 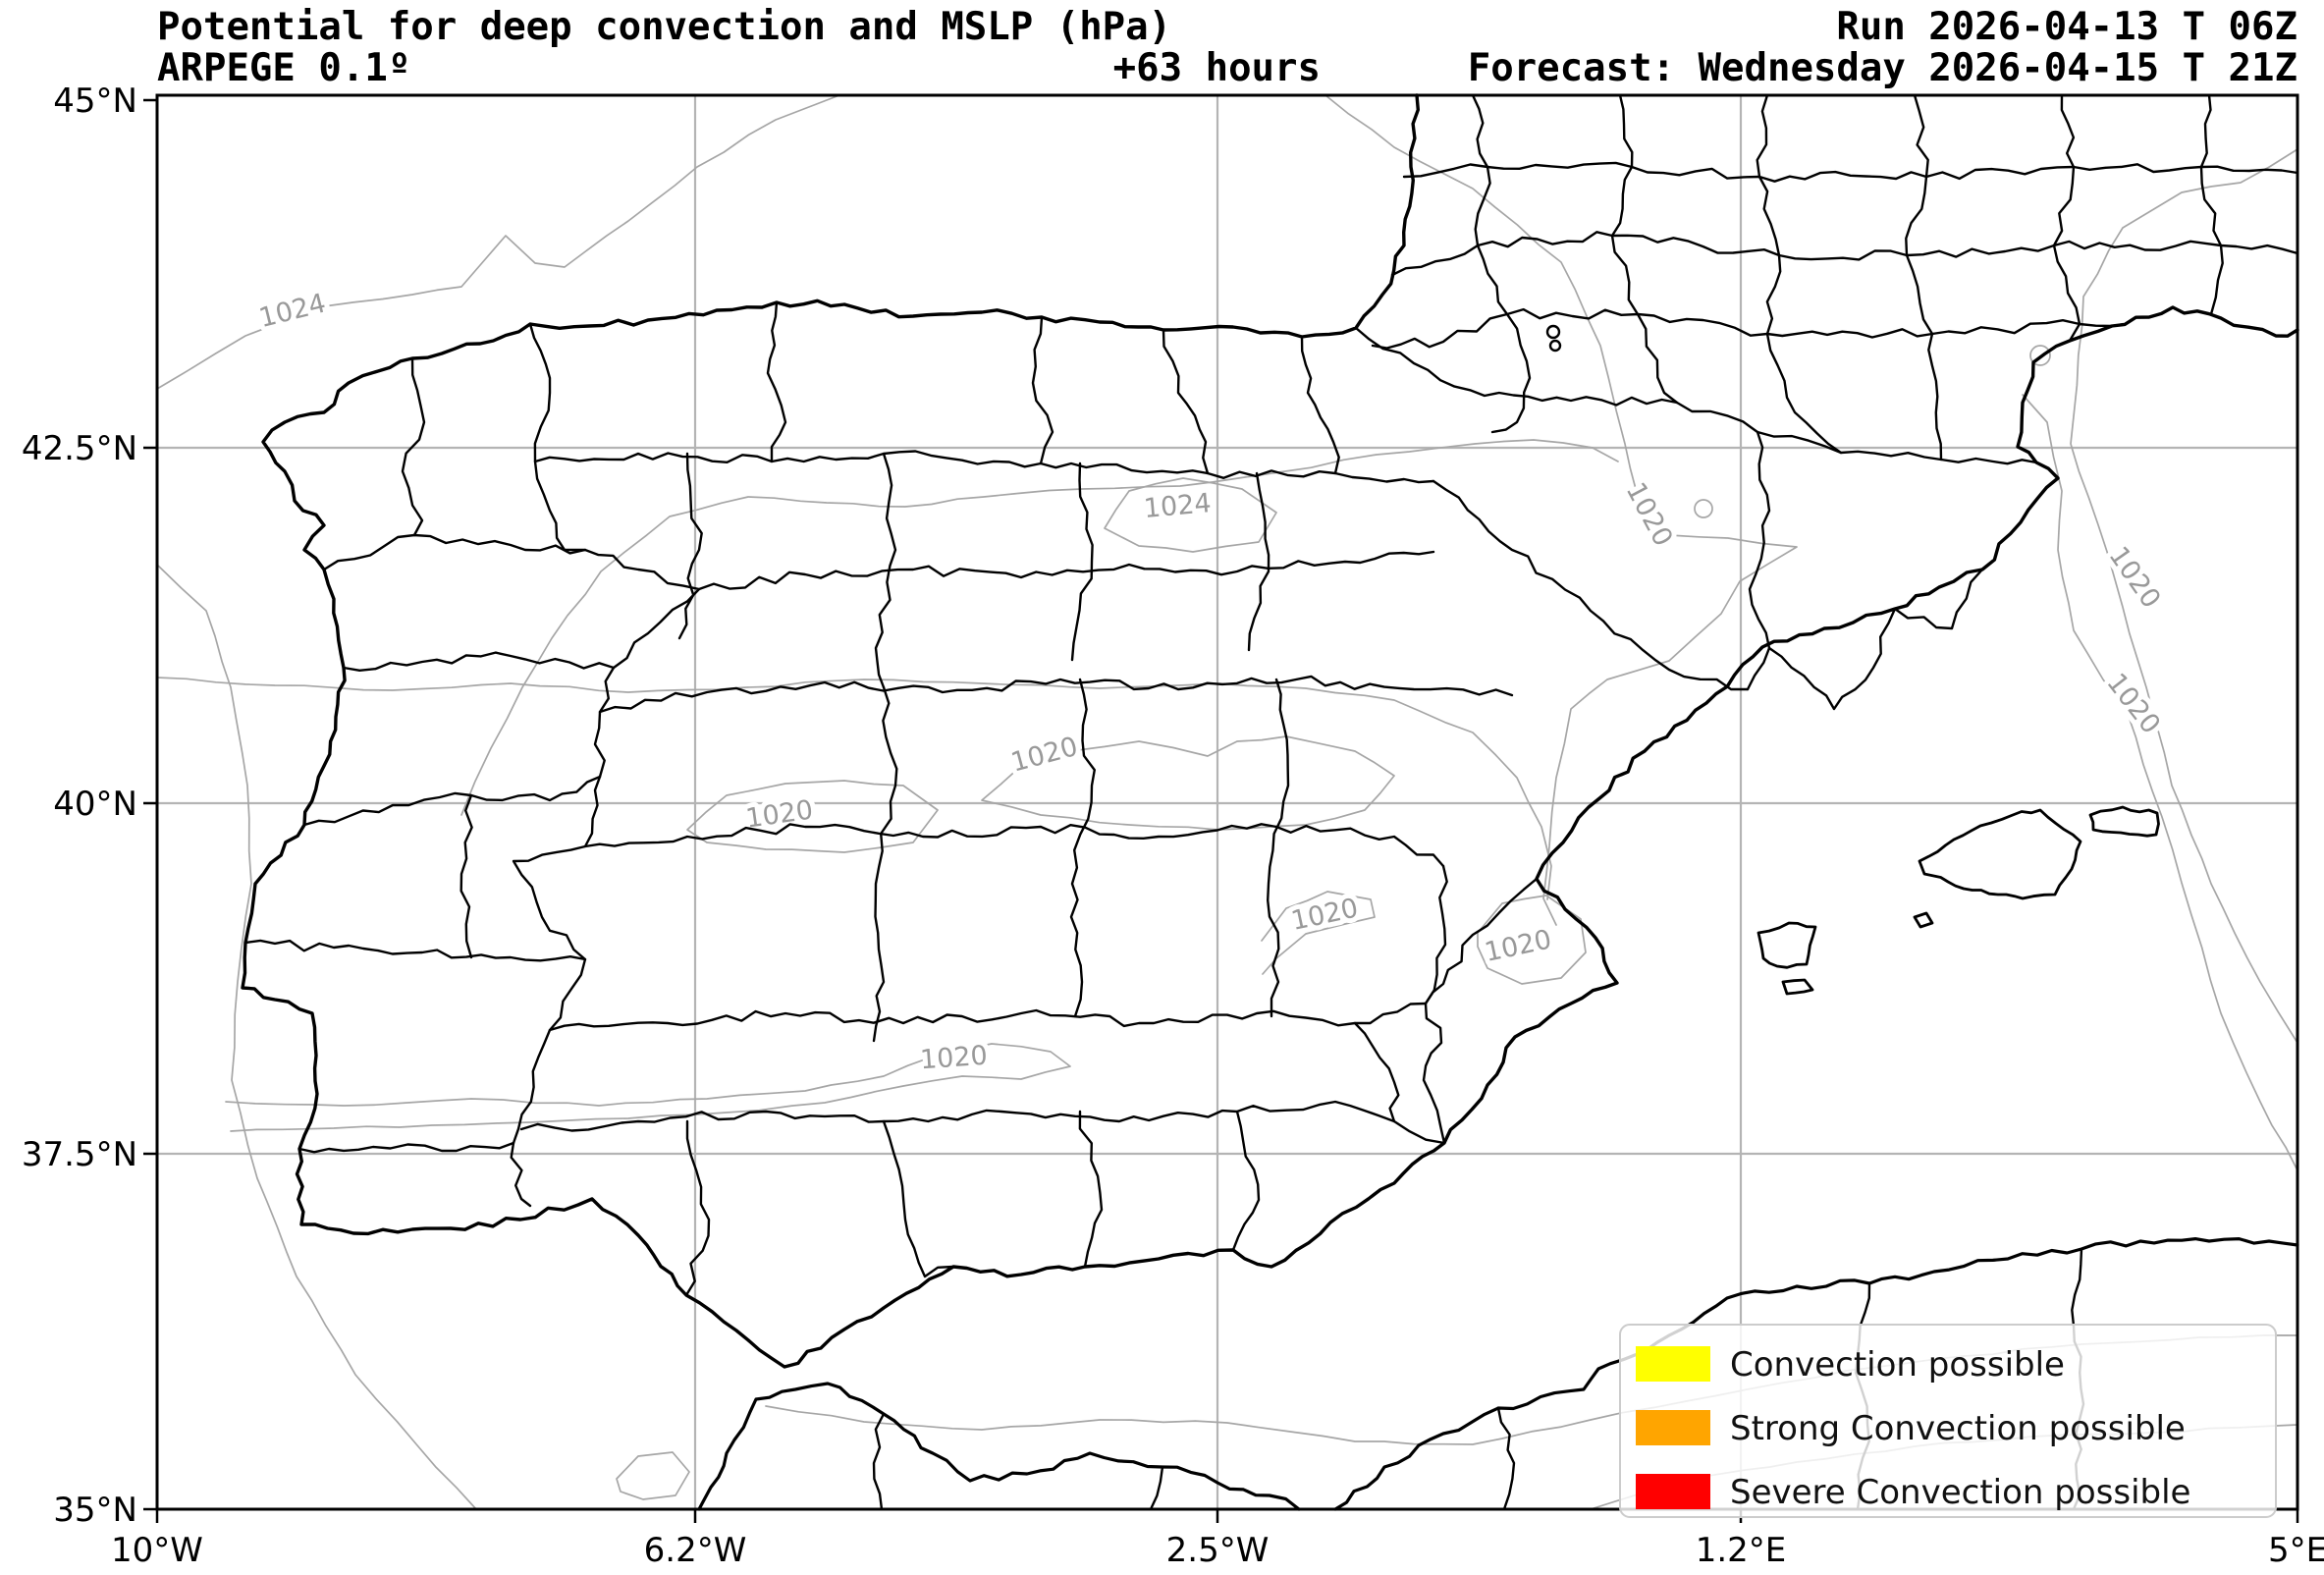 I want to click on run-time-label: Run 2026-04-13 T 06Z, so click(x=2066, y=27).